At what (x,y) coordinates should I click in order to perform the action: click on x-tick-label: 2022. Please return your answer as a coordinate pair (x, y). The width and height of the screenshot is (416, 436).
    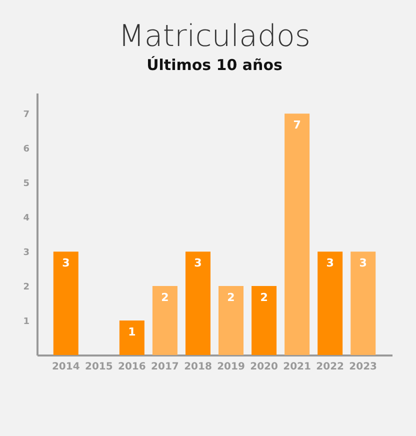
    Looking at the image, I should click on (330, 367).